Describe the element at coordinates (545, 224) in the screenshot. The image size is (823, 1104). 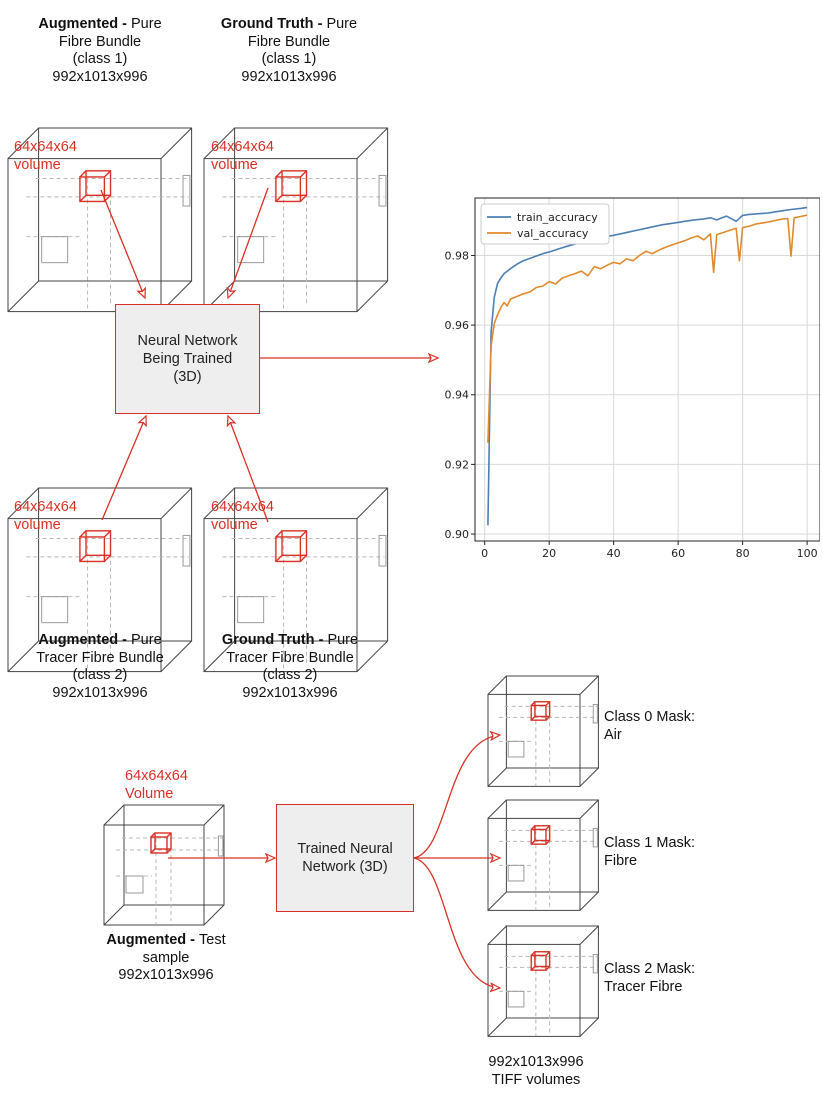
I see `chart-legend: train_accuracy val_accuracy` at that location.